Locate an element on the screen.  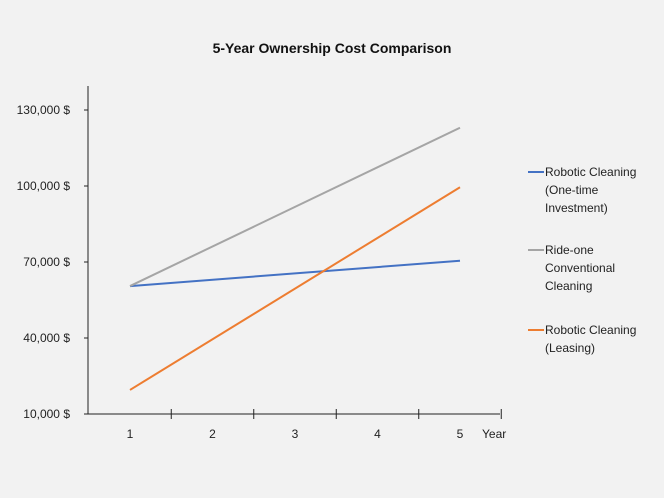
legend-entry: Robotic Cleaning (One-time Investment) is located at coordinates (590, 190).